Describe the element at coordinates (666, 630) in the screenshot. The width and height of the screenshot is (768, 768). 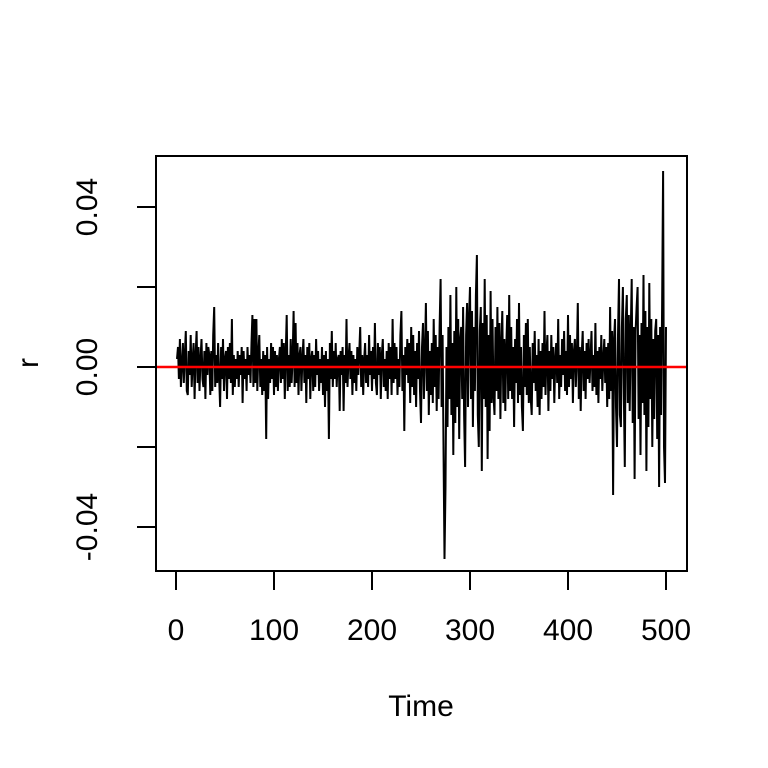
I see `x-axis-tick-label: 500` at that location.